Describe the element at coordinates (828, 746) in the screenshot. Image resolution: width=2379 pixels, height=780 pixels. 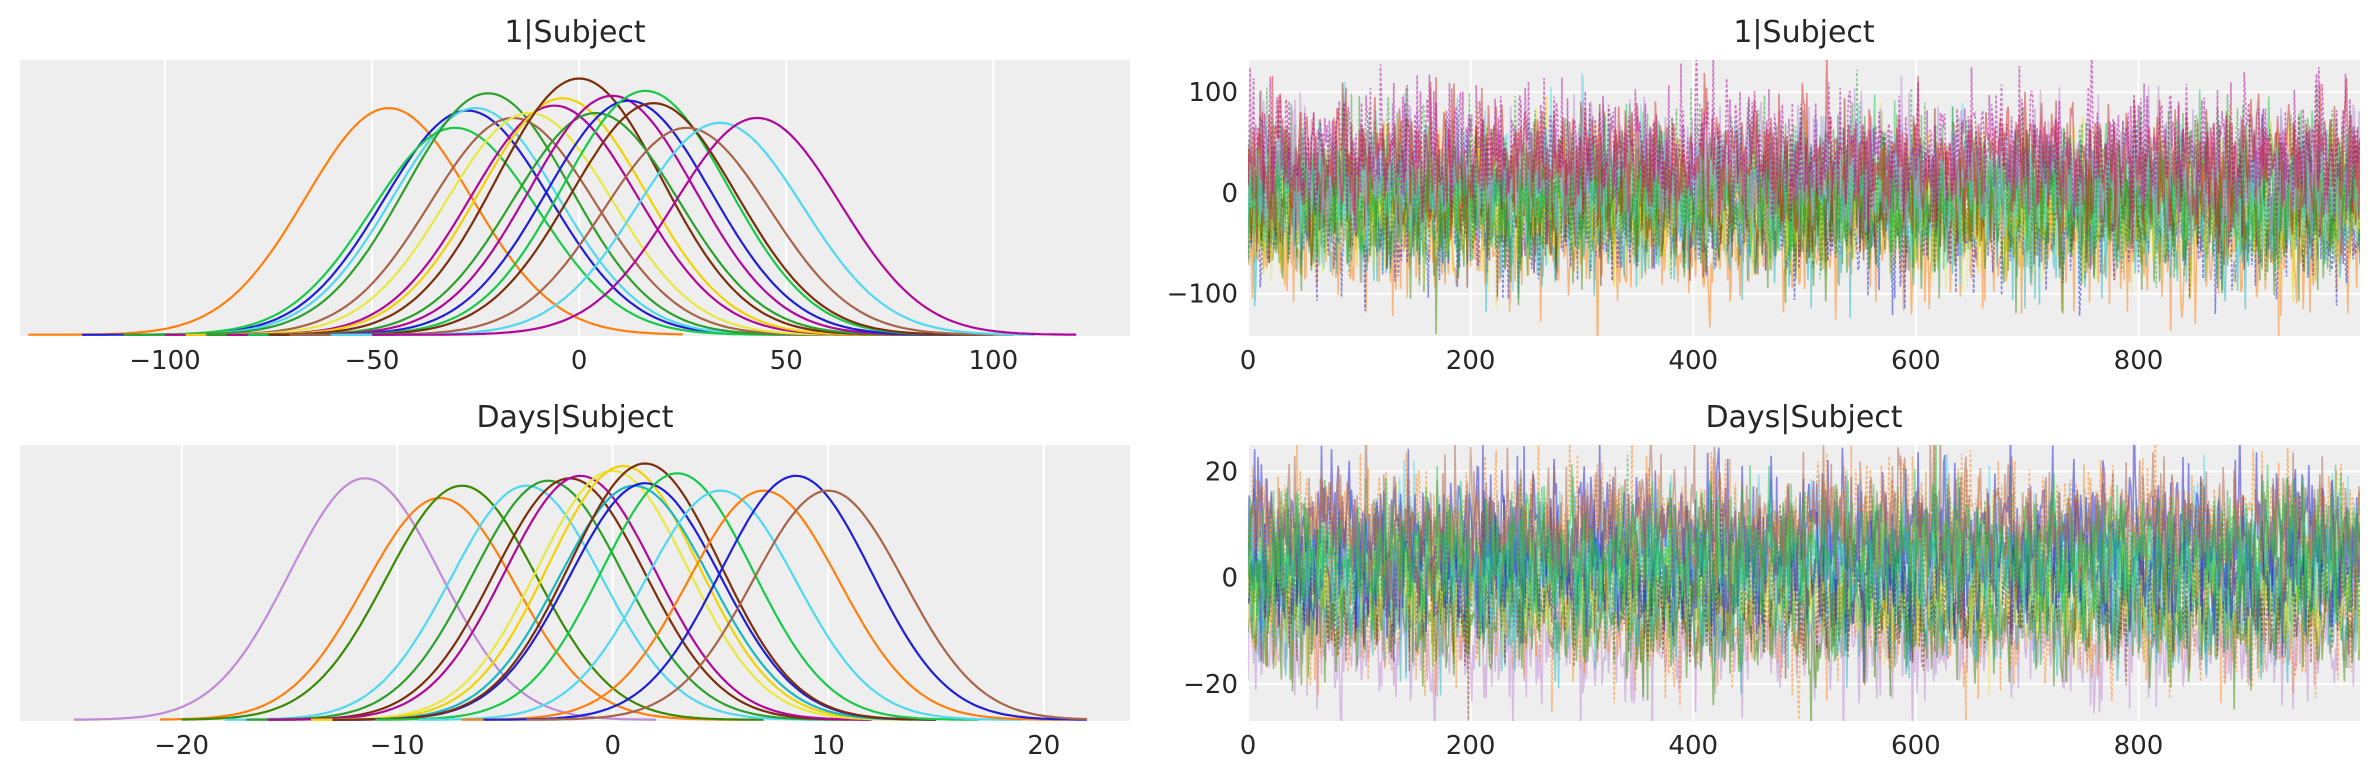
I see `x-tick-label: 10` at that location.